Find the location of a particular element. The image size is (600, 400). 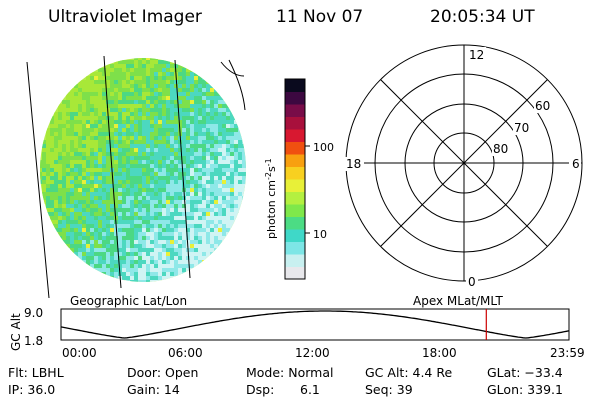

image-time: 20:05:34 UT is located at coordinates (482, 17).